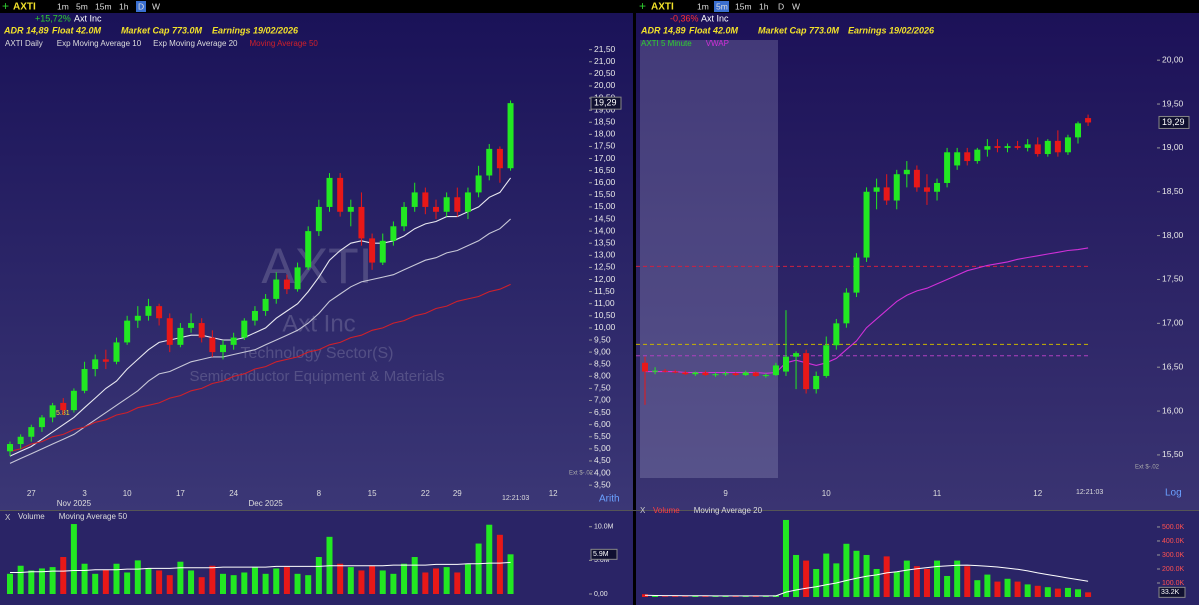  Describe the element at coordinates (319, 493) in the screenshot. I see `x-tick-label: 8` at that location.